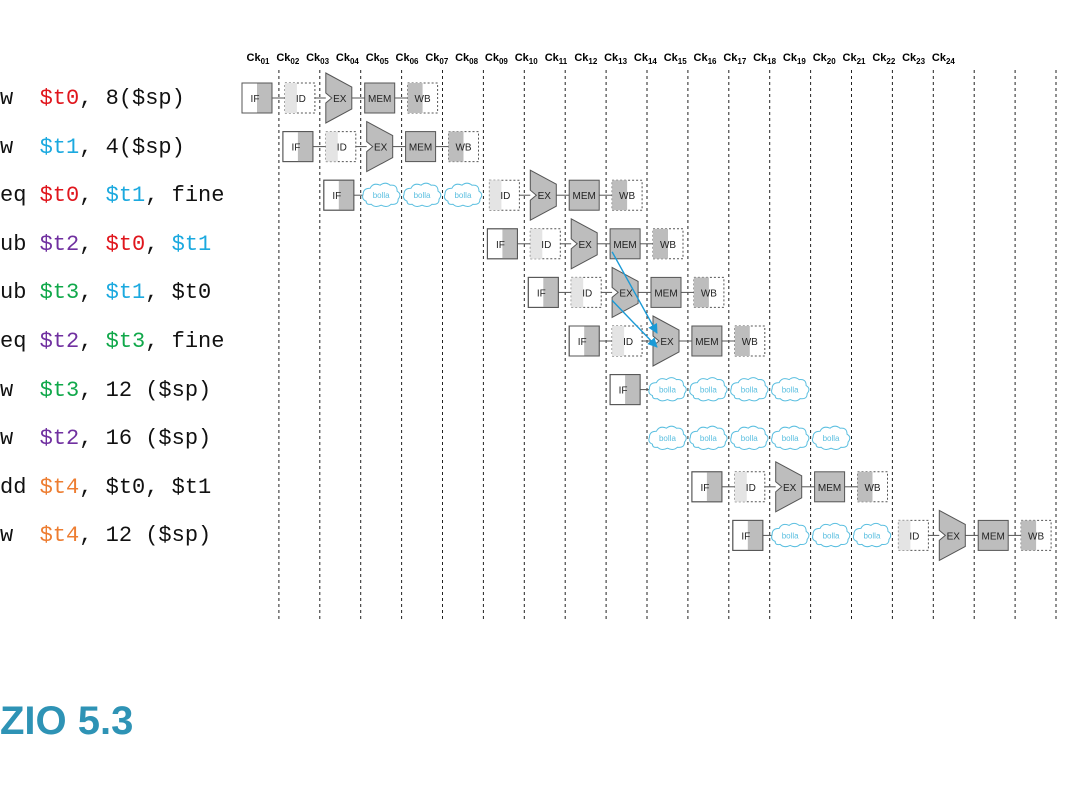 This screenshot has height=808, width=1080. What do you see at coordinates (178, 293) in the screenshot?
I see `instruction-text: , $t0` at bounding box center [178, 293].